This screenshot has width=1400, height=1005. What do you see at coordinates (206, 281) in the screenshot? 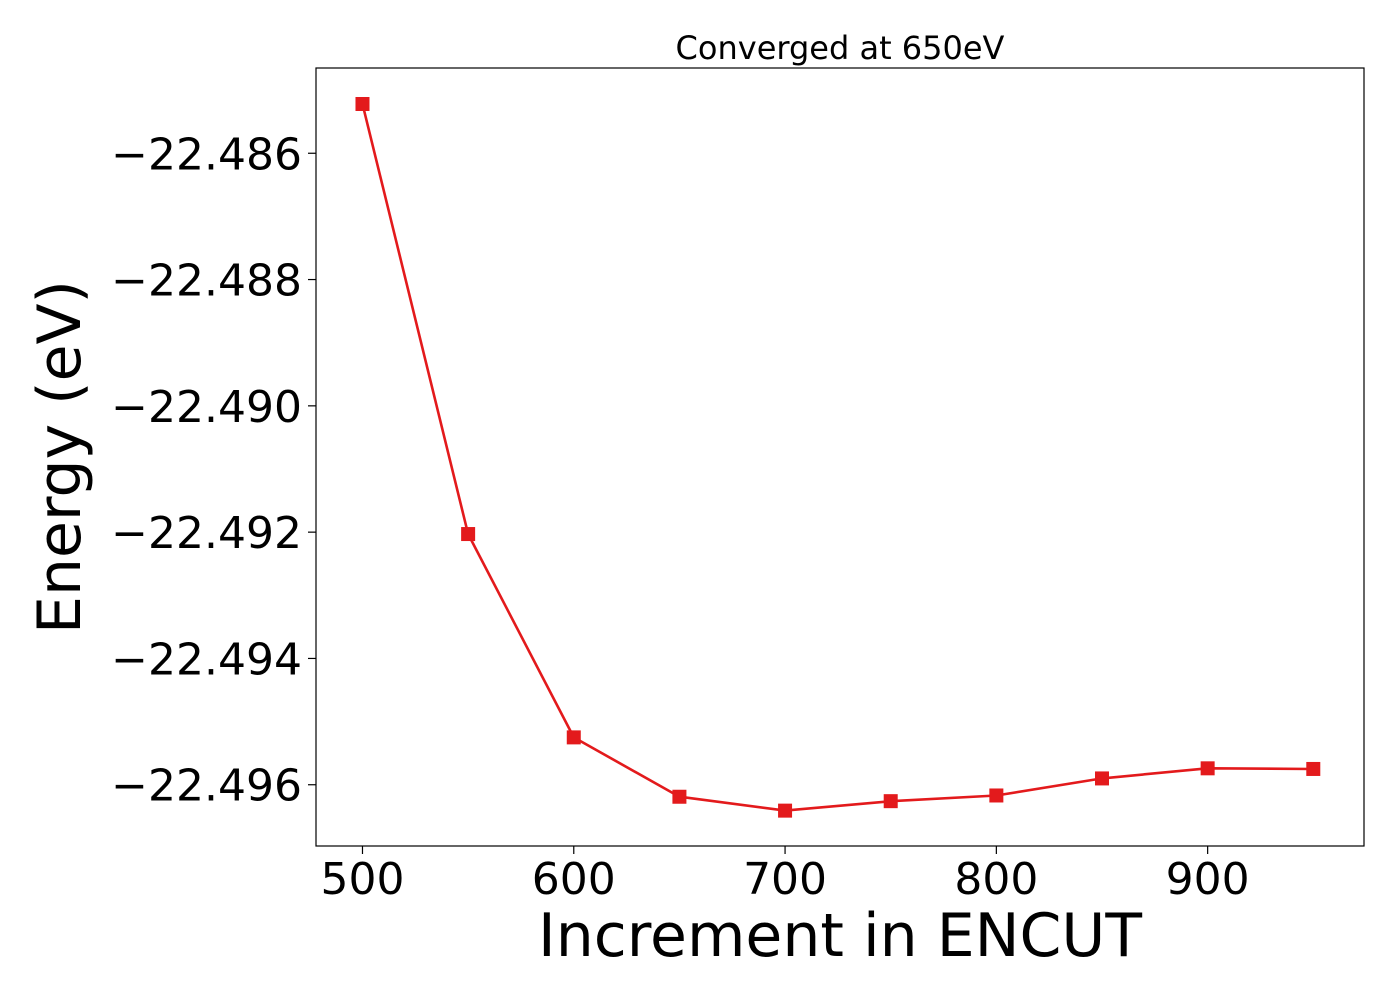
I see `y-tick-label: −22.488` at bounding box center [206, 281].